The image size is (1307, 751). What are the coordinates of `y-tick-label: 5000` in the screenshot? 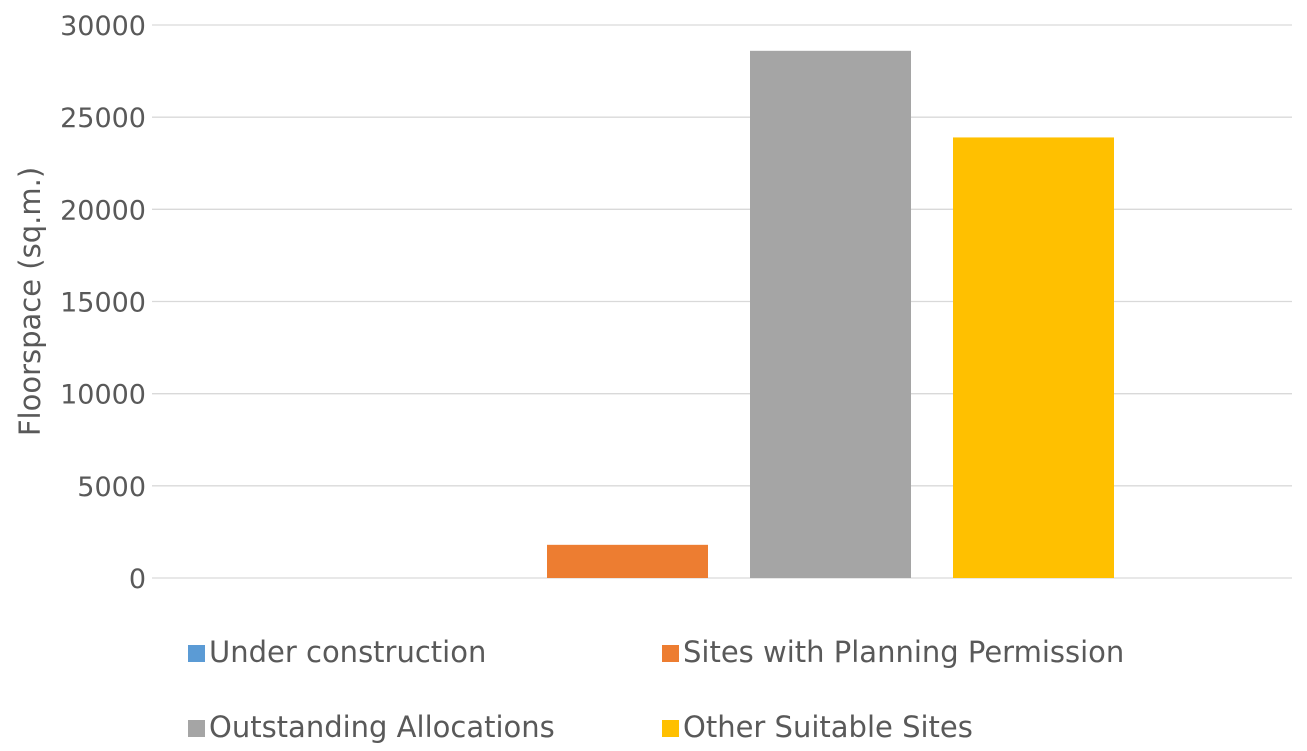 It's located at (111, 487).